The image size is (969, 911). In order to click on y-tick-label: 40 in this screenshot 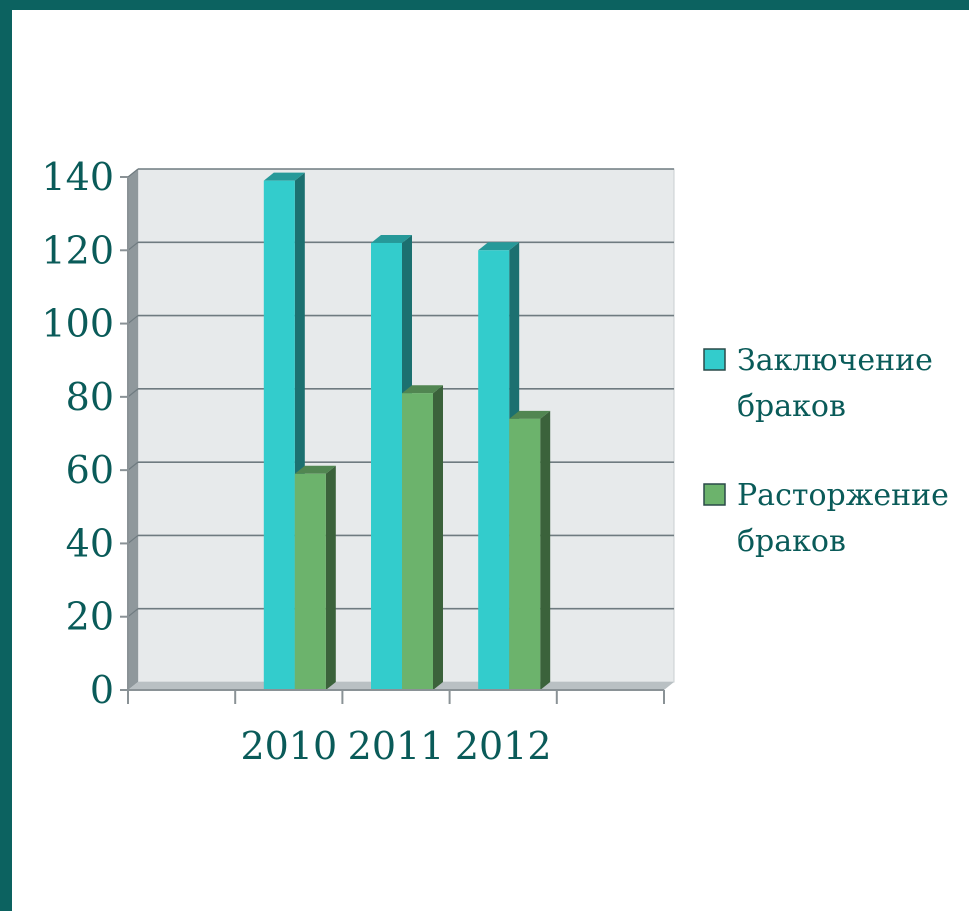, I will do `click(90, 543)`.